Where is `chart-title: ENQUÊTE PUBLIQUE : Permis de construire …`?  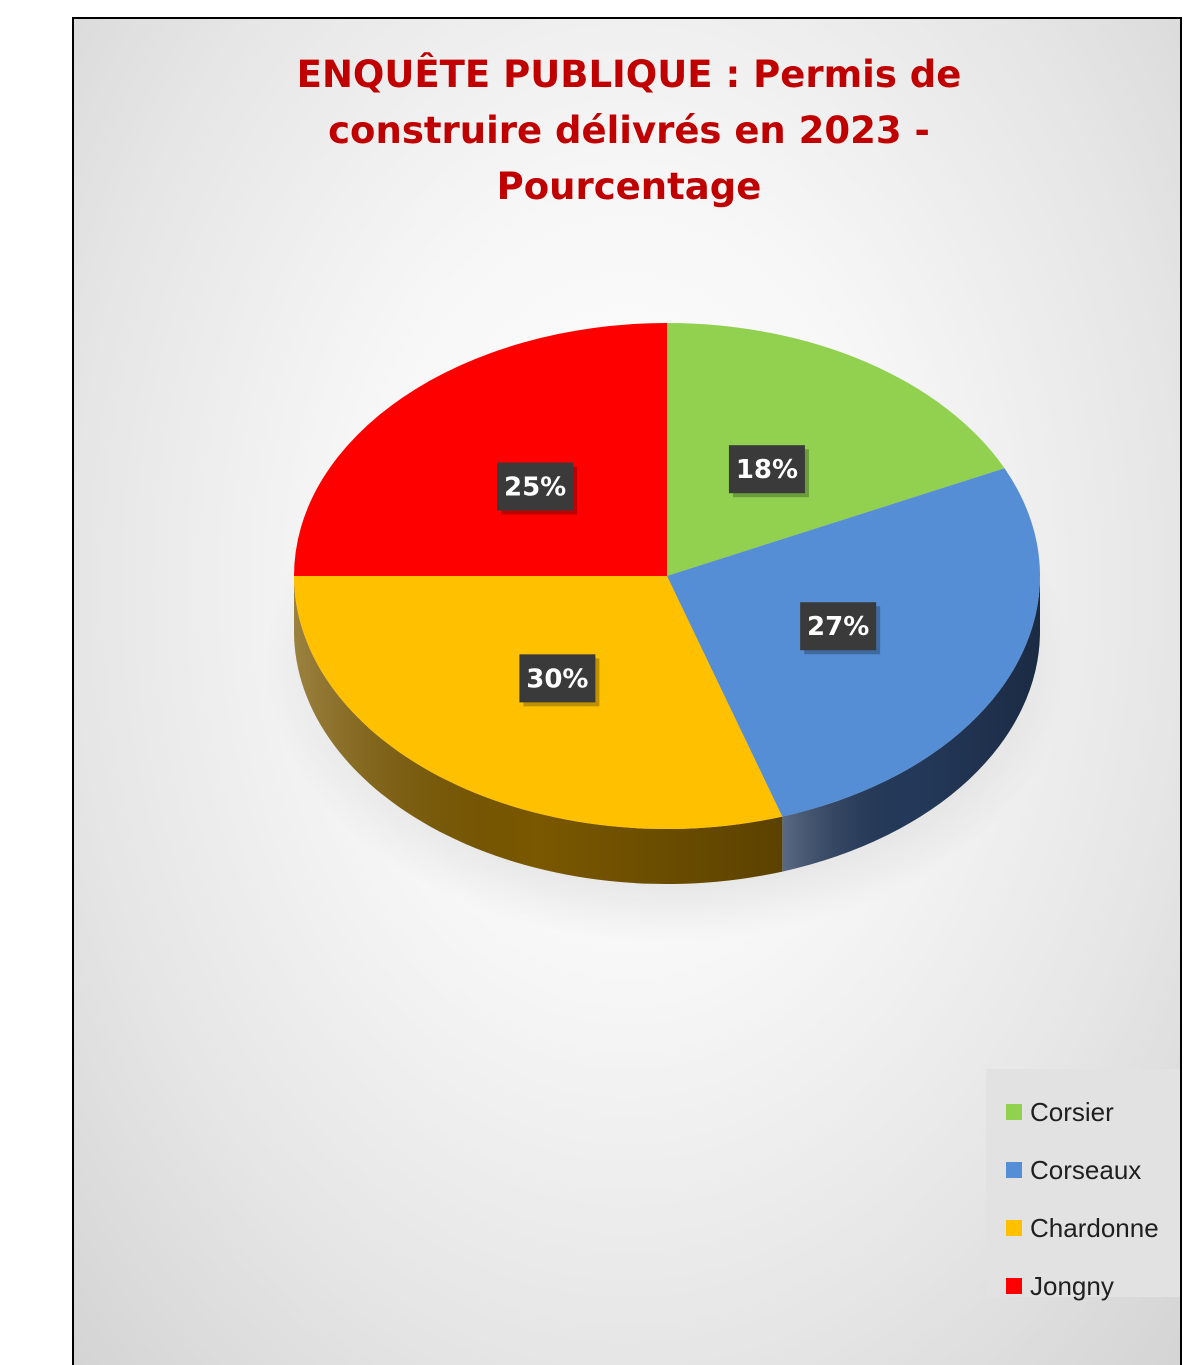
chart-title: ENQUÊTE PUBLIQUE : Permis de construire … is located at coordinates (627, 131).